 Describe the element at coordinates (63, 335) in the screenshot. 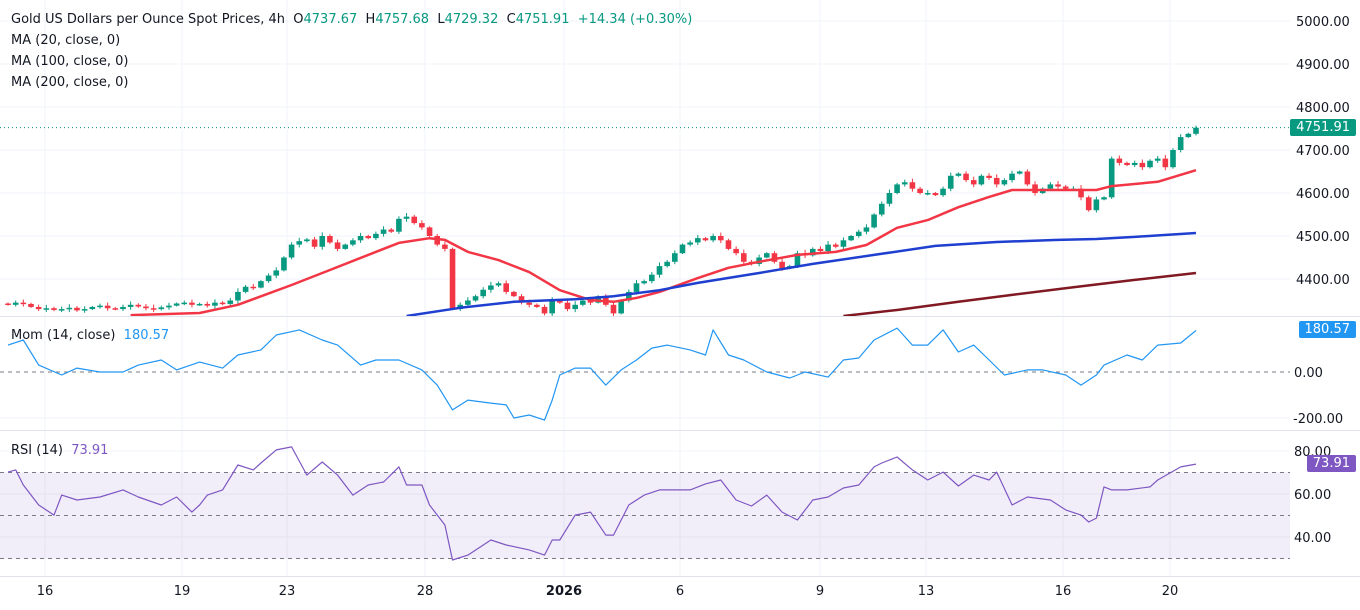

I see `mom-label: Mom (14, close)` at that location.